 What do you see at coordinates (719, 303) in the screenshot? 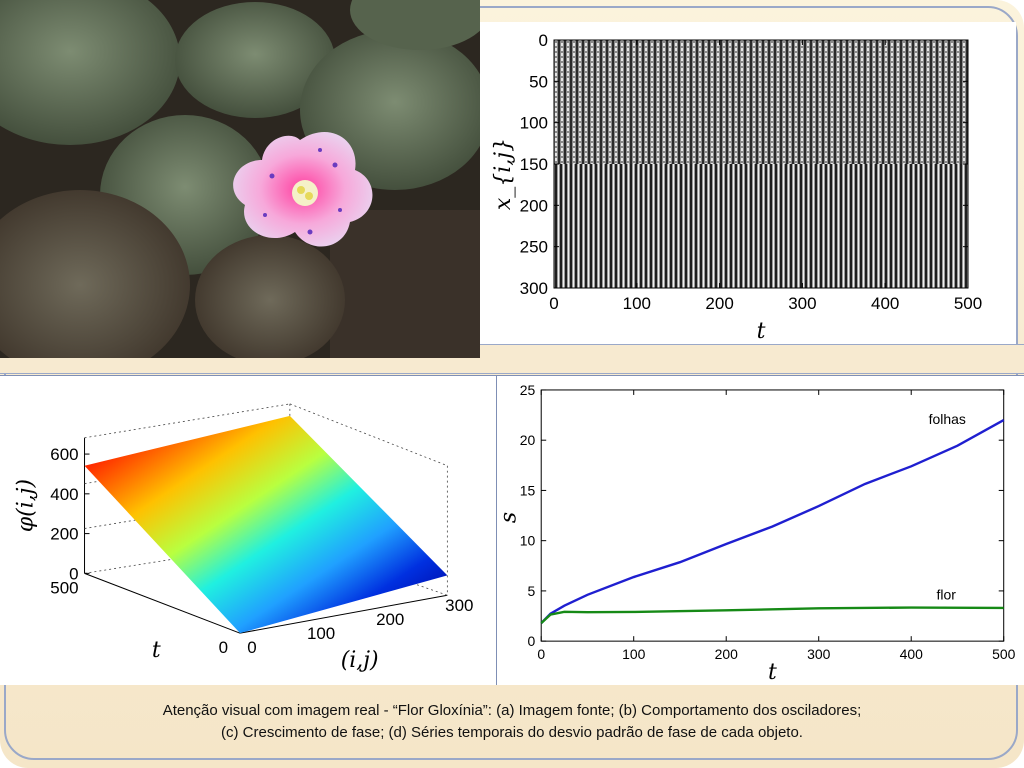
I see `heatmap-xtick-label: 200` at bounding box center [719, 303].